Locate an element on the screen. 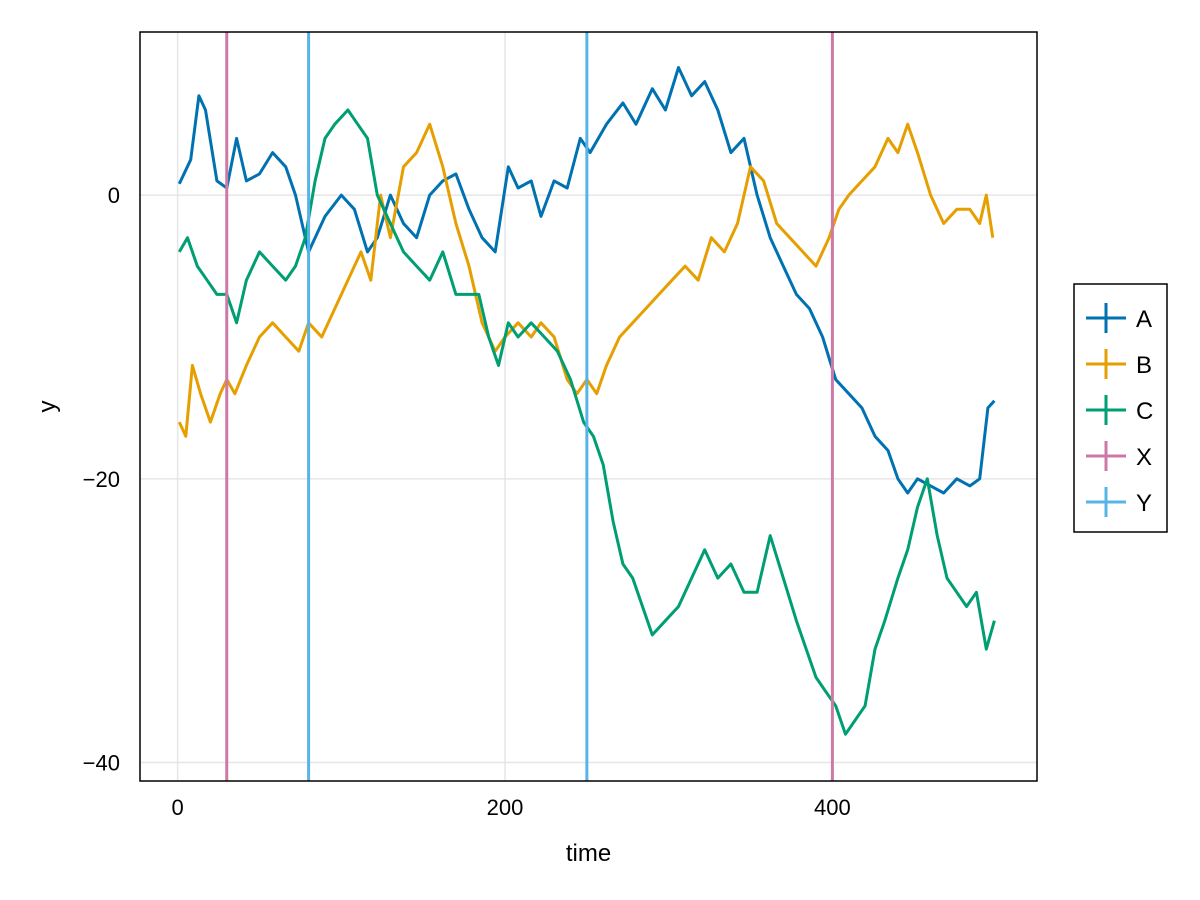 This screenshot has height=900, width=1200. legend-label: C is located at coordinates (1144, 411).